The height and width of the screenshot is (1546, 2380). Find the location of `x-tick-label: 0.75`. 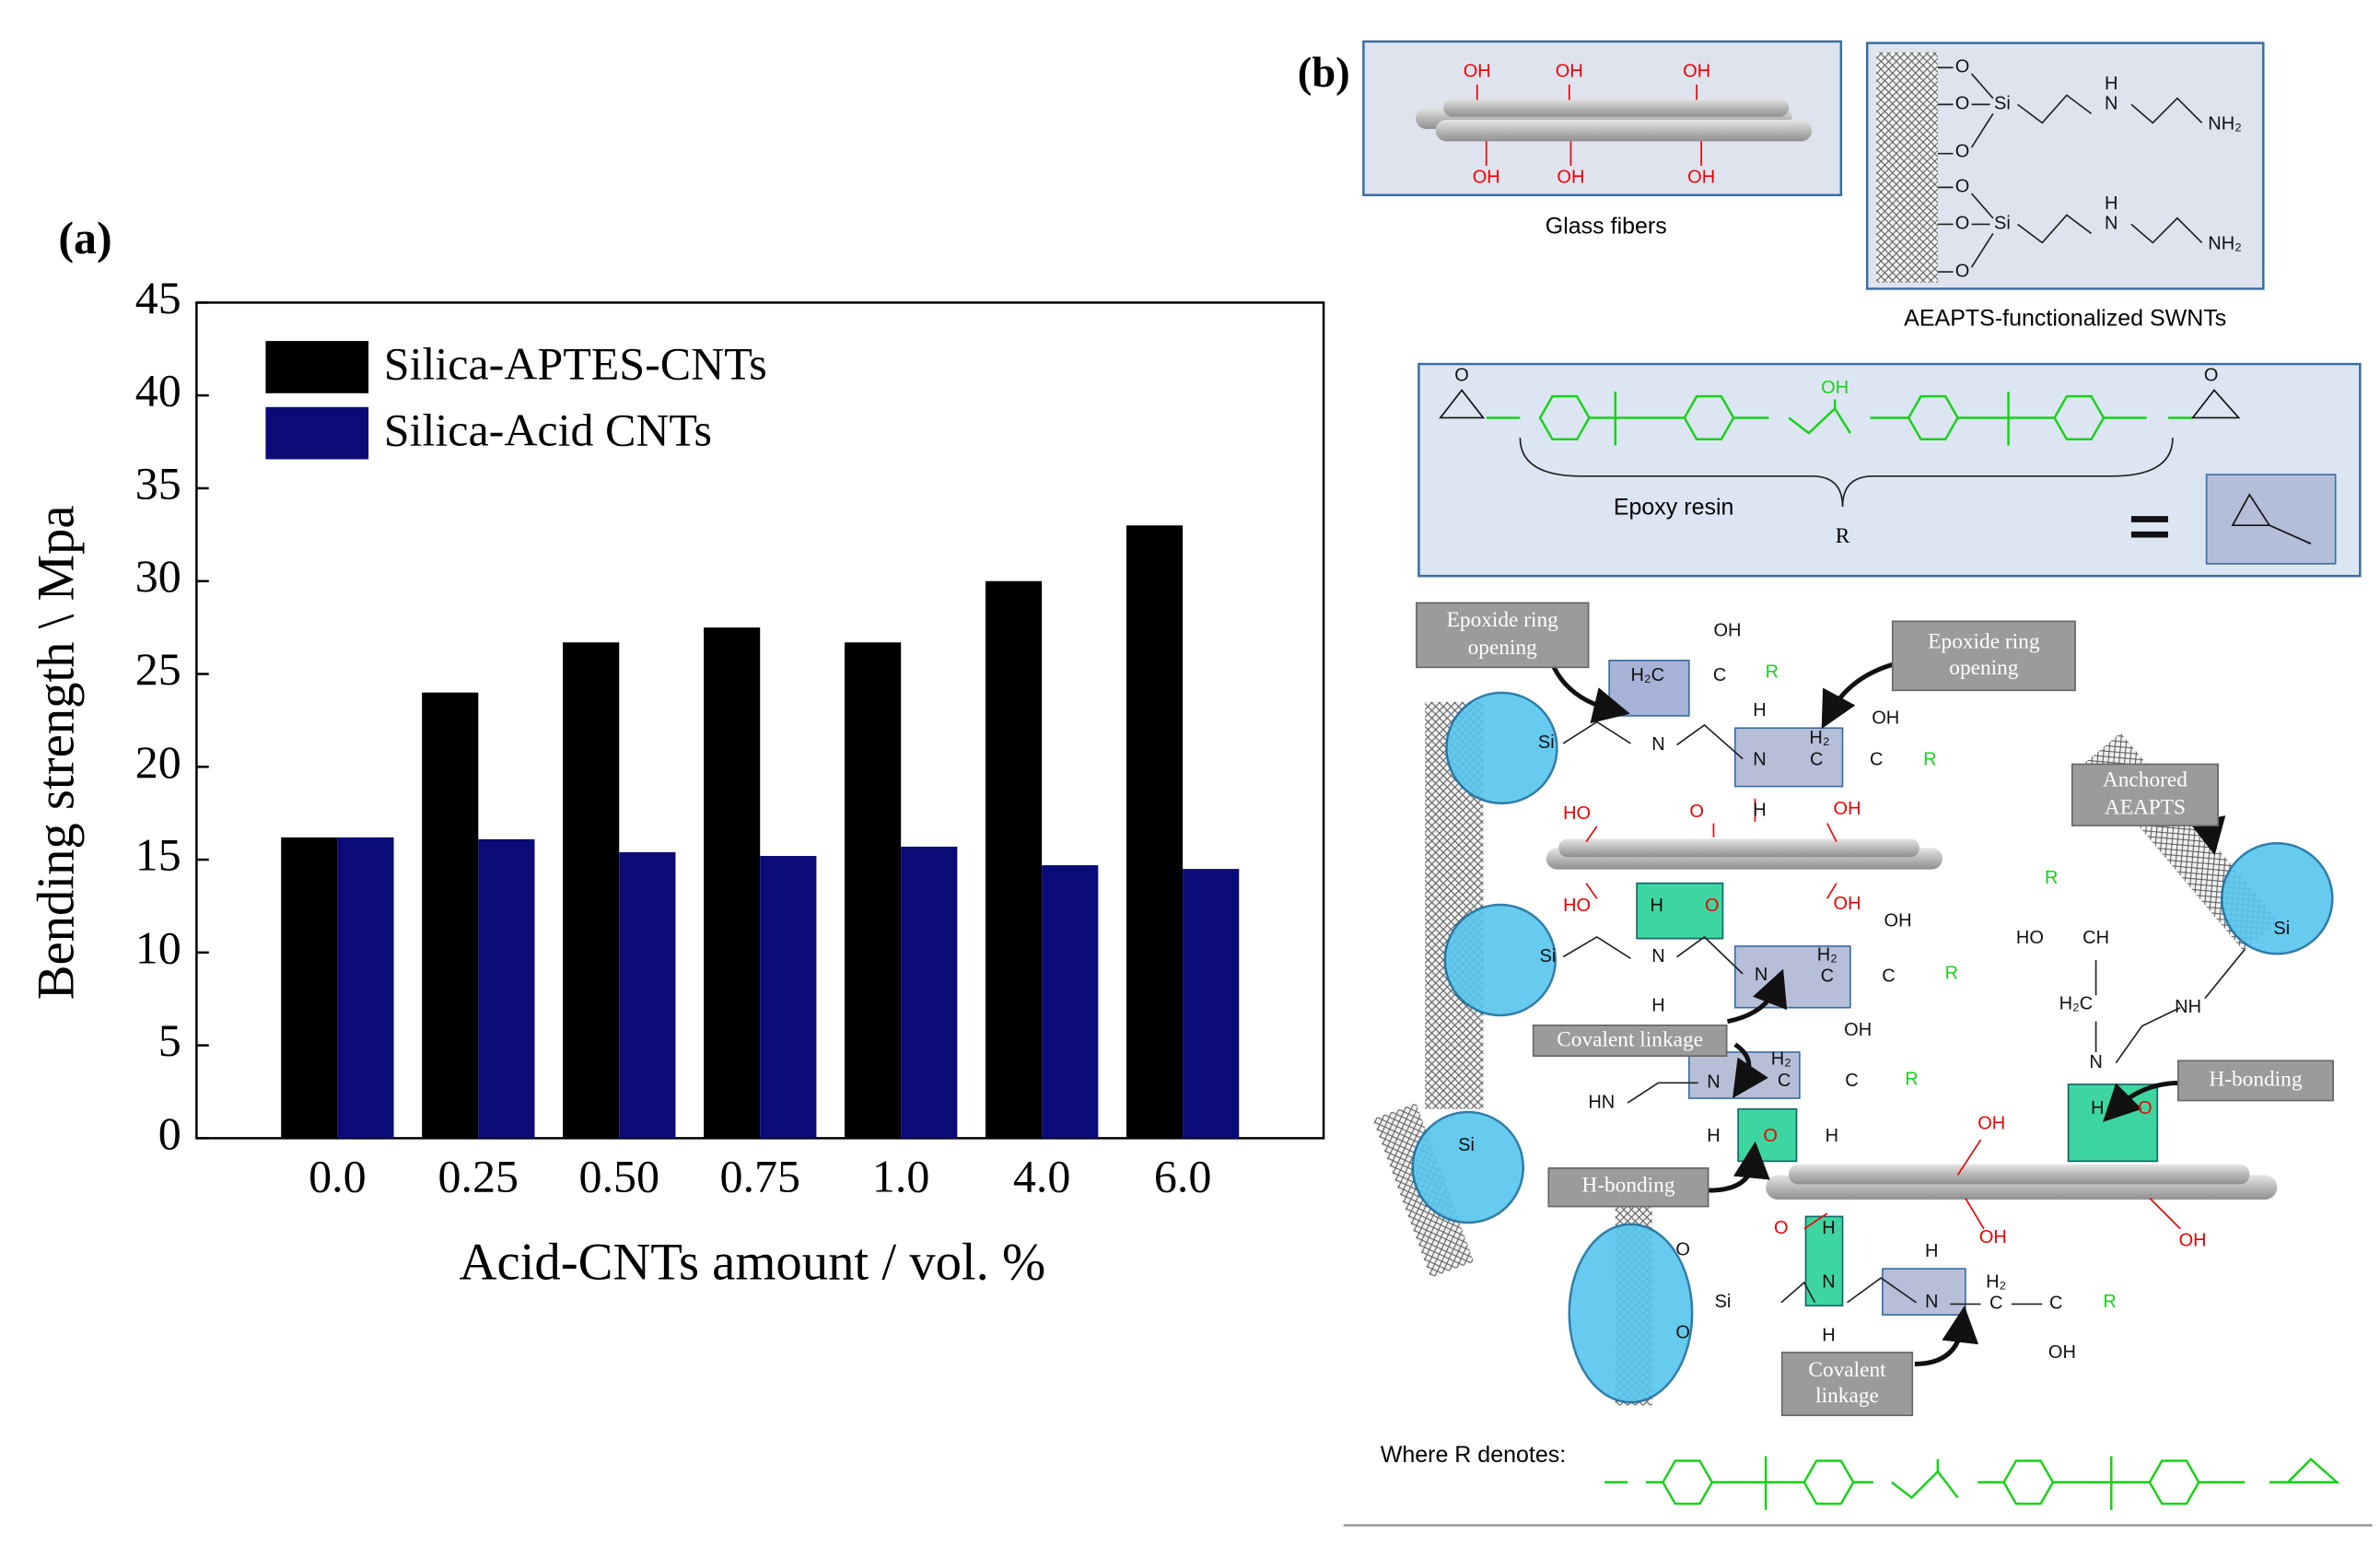

x-tick-label: 0.75 is located at coordinates (759, 1176).